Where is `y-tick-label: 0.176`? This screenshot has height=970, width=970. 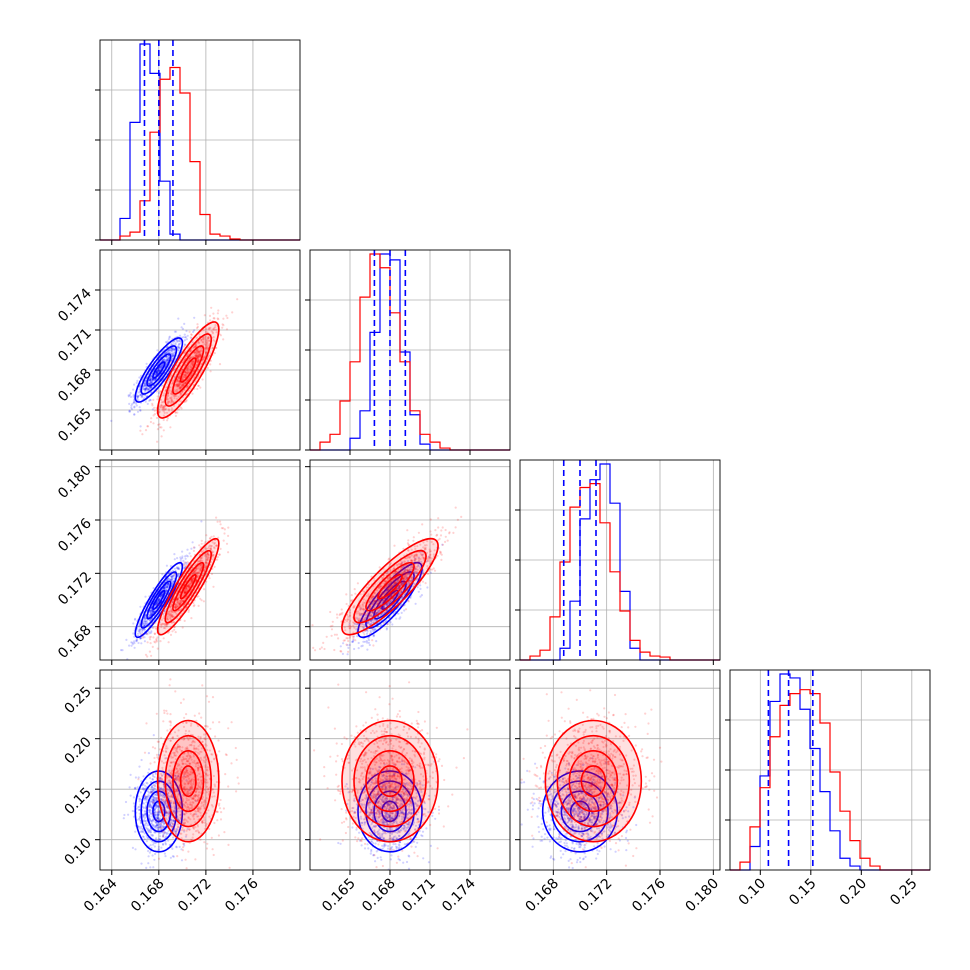
y-tick-label: 0.176 is located at coordinates (75, 535).